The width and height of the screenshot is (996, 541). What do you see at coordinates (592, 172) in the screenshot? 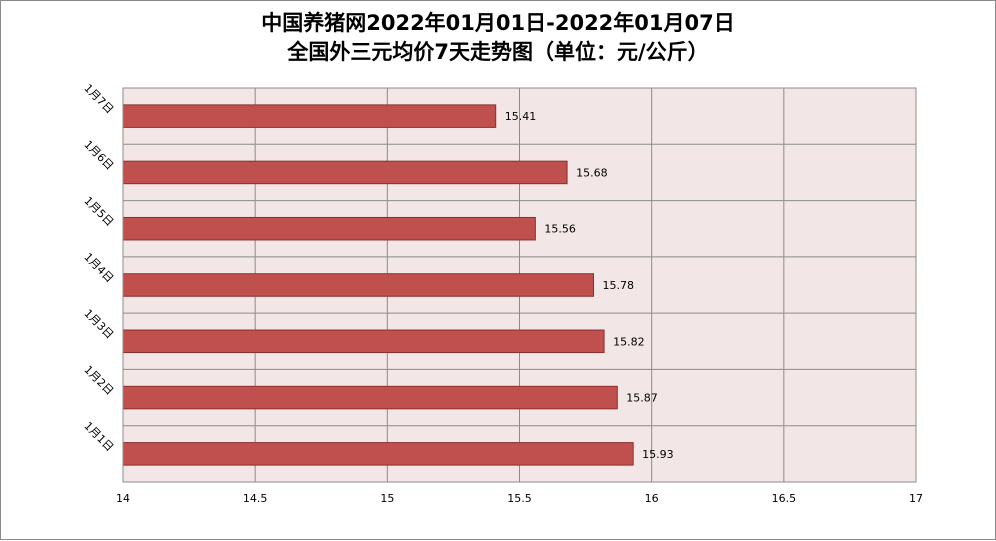
I see `bar-data-label: 15.68` at bounding box center [592, 172].